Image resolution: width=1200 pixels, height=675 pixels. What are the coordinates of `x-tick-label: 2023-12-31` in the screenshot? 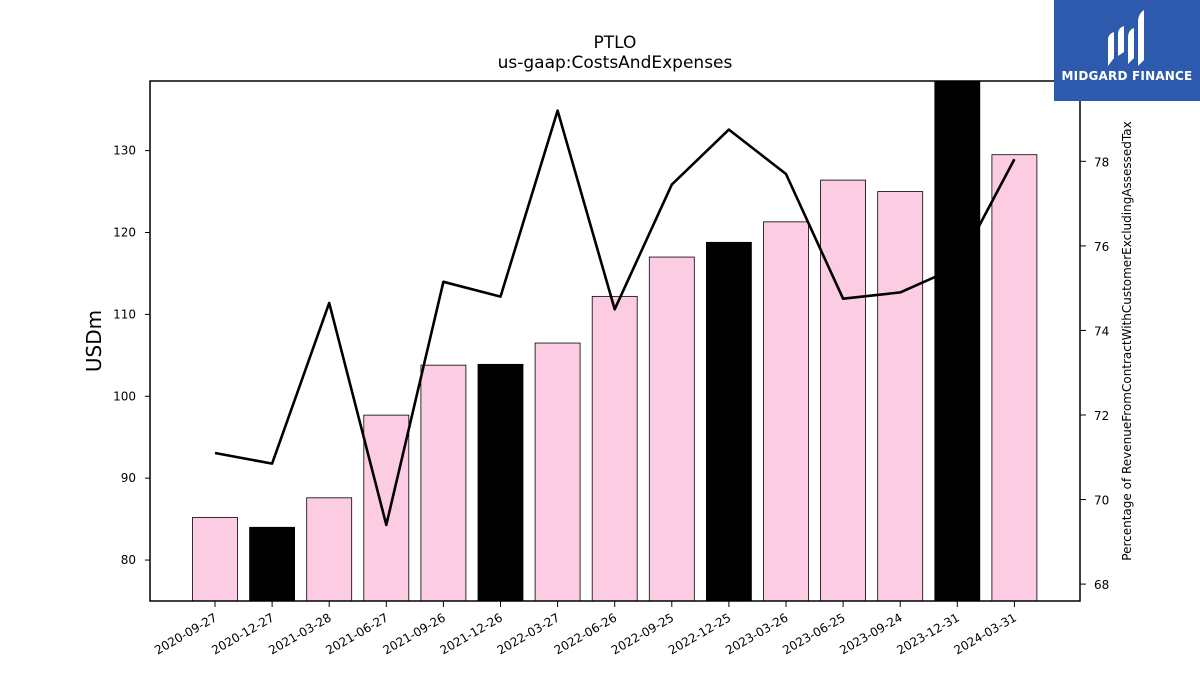 It's located at (927, 633).